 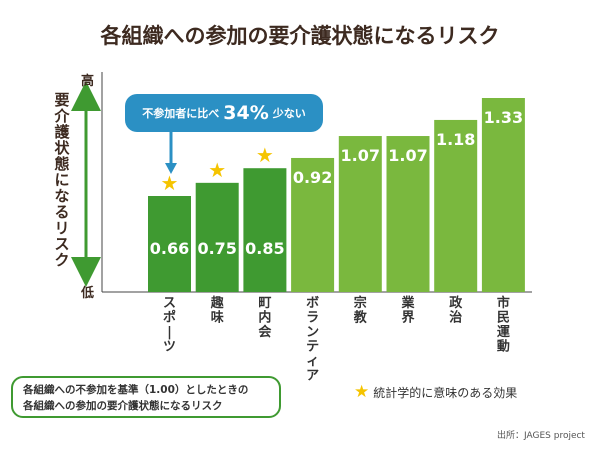 I want to click on callout-suffix: 少ない, so click(x=289, y=113).